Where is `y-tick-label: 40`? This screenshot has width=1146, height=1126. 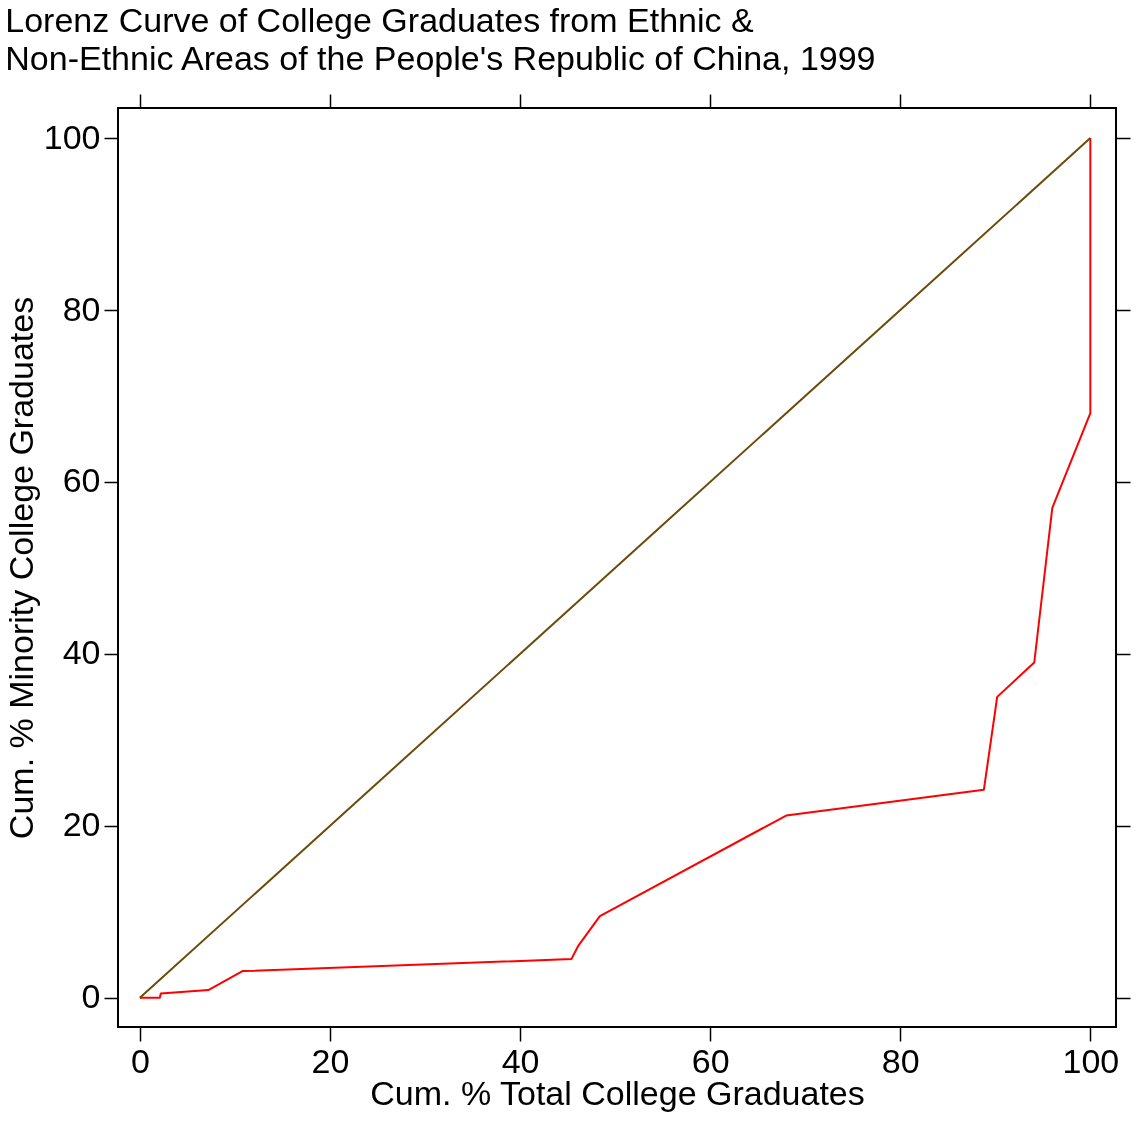
y-tick-label: 40 is located at coordinates (81, 652).